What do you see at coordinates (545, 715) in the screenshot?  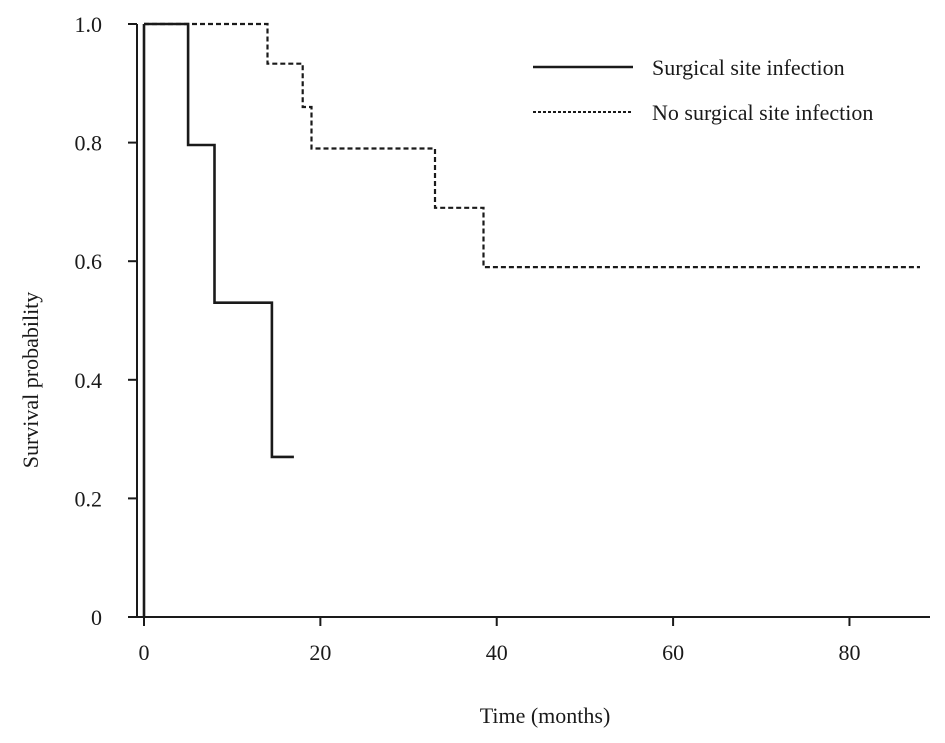 I see `x-axis-title: Time (months)` at bounding box center [545, 715].